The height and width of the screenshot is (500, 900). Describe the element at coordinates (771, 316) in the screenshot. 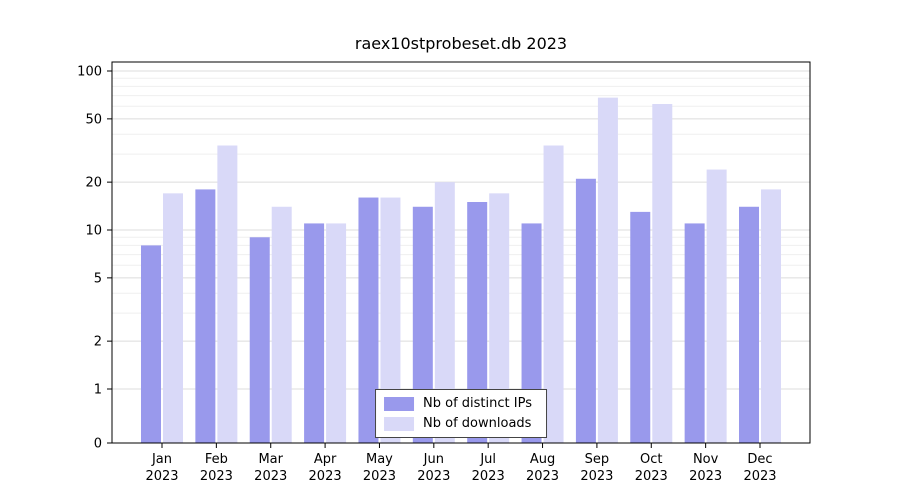

I see `bar-downloads-dec` at that location.